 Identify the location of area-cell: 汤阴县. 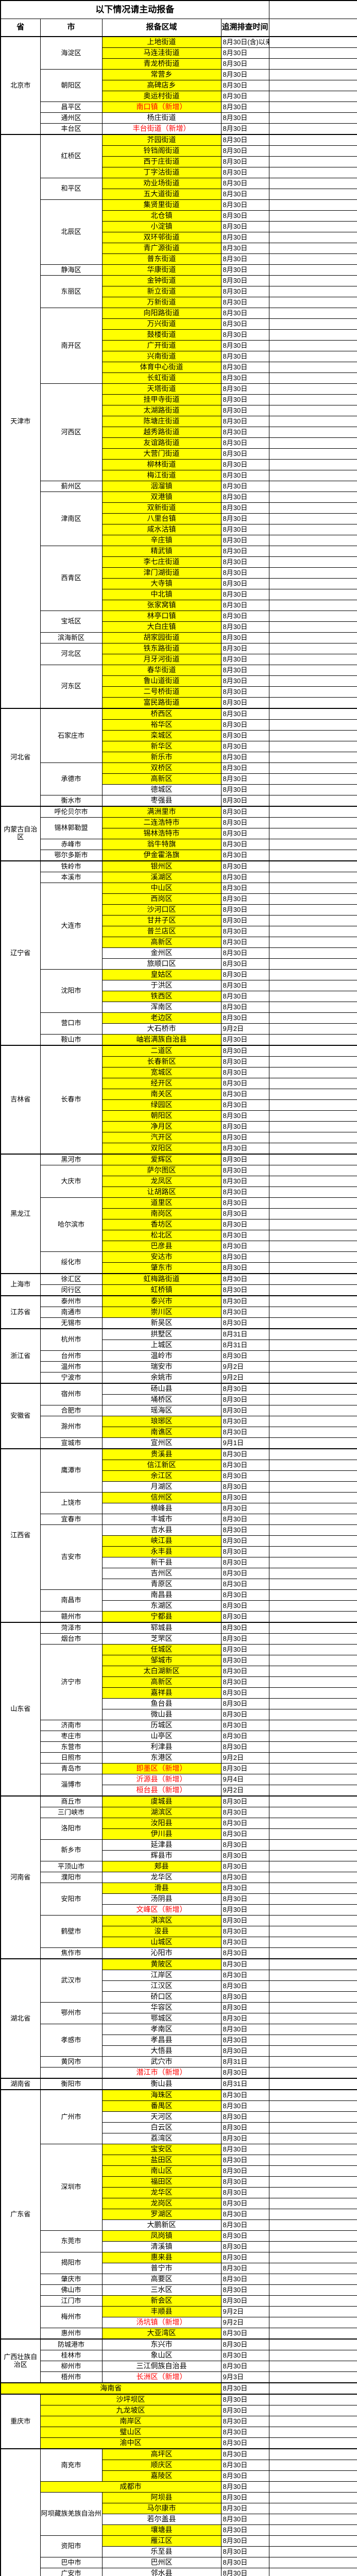
(161, 1899).